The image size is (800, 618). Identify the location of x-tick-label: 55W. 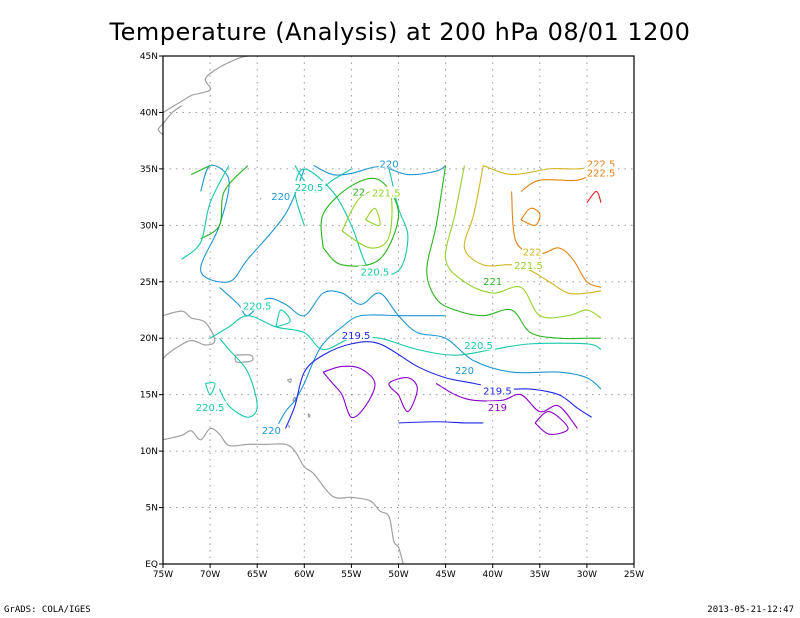
(351, 575).